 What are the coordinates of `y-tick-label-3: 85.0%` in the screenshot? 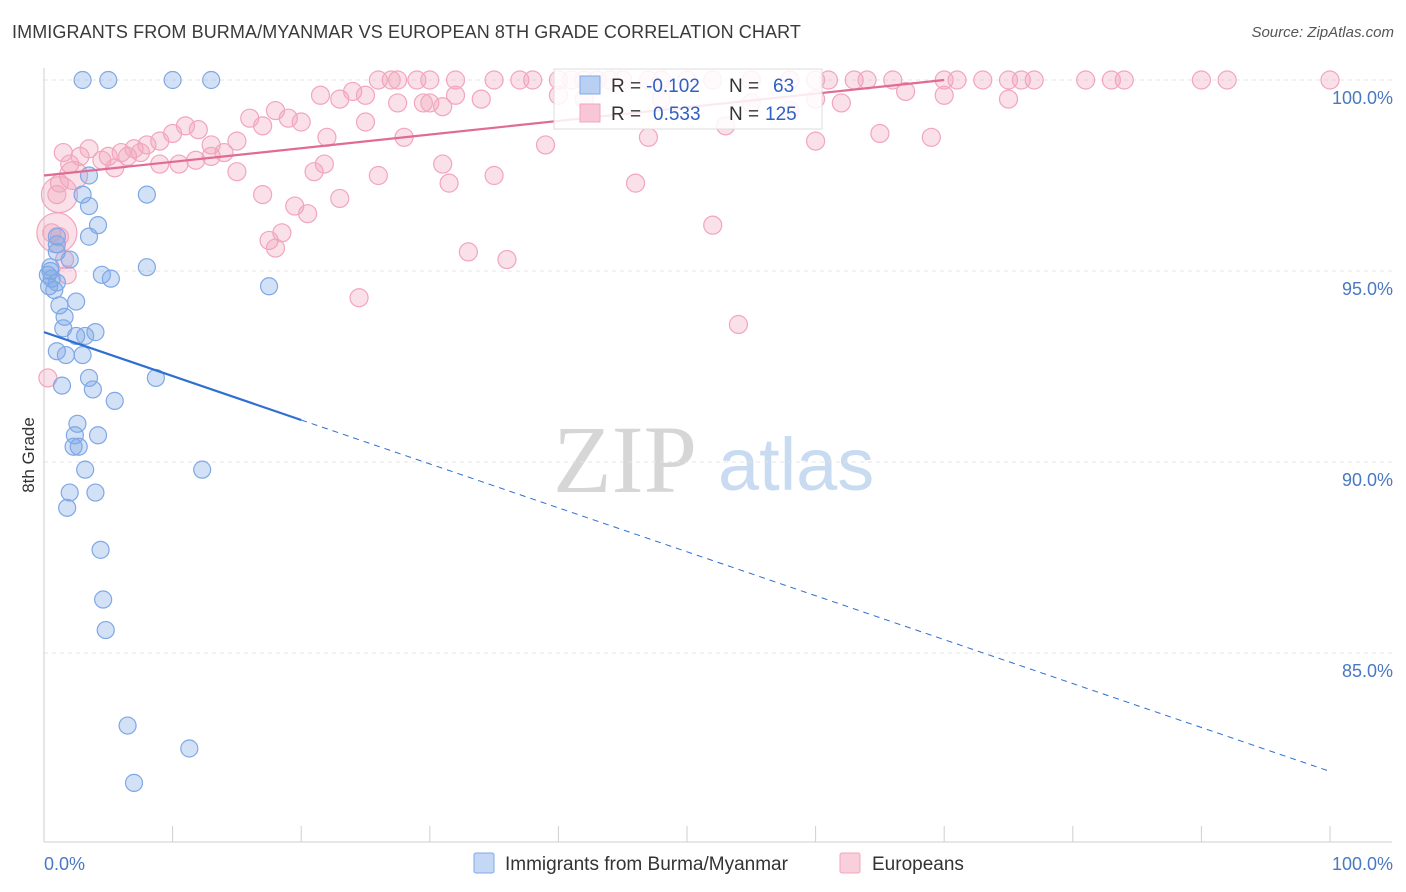 It's located at (1367, 671).